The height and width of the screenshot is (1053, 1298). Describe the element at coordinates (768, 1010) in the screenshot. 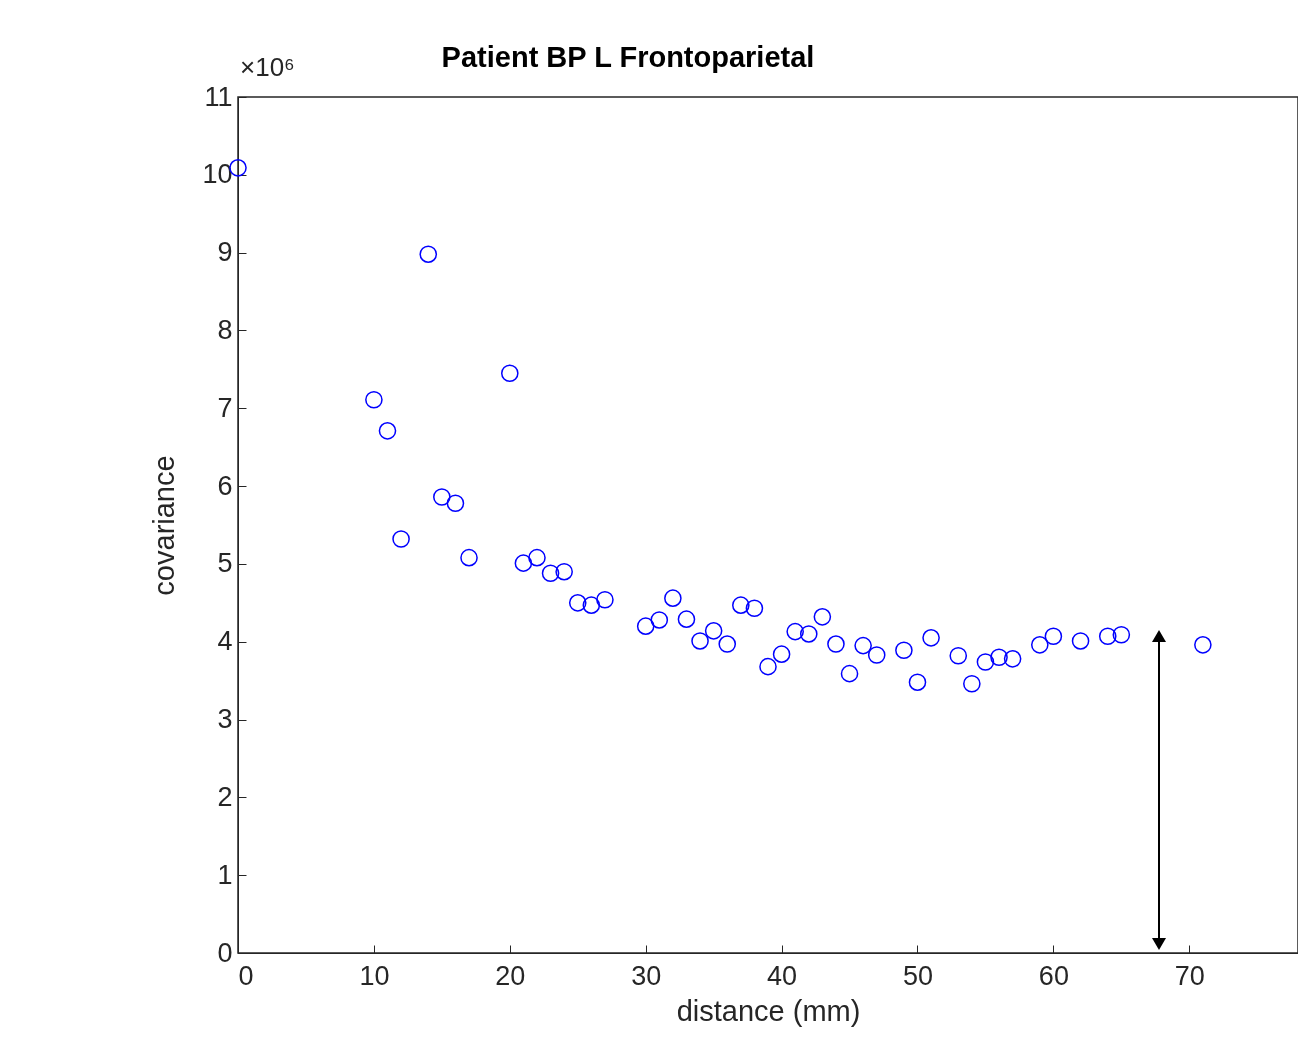

I see `x-axis-title: distance (mm)` at that location.